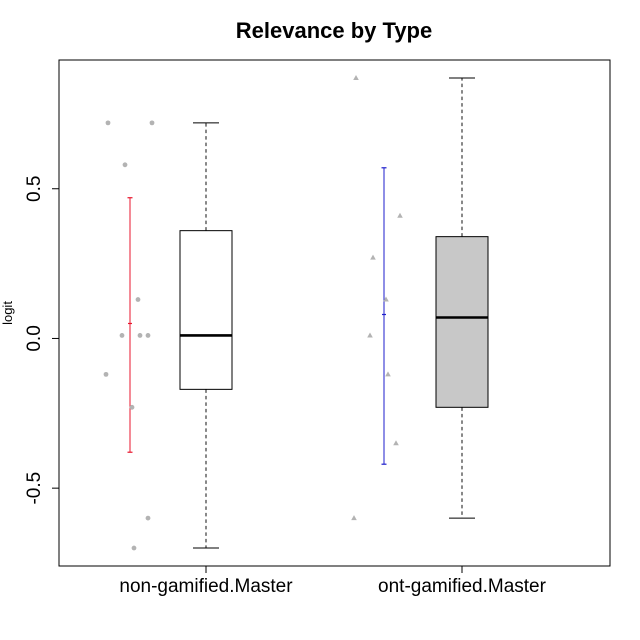 This screenshot has height=640, width=640. I want to click on y-axis: -0.5 0.0 0.5, so click(41, 340).